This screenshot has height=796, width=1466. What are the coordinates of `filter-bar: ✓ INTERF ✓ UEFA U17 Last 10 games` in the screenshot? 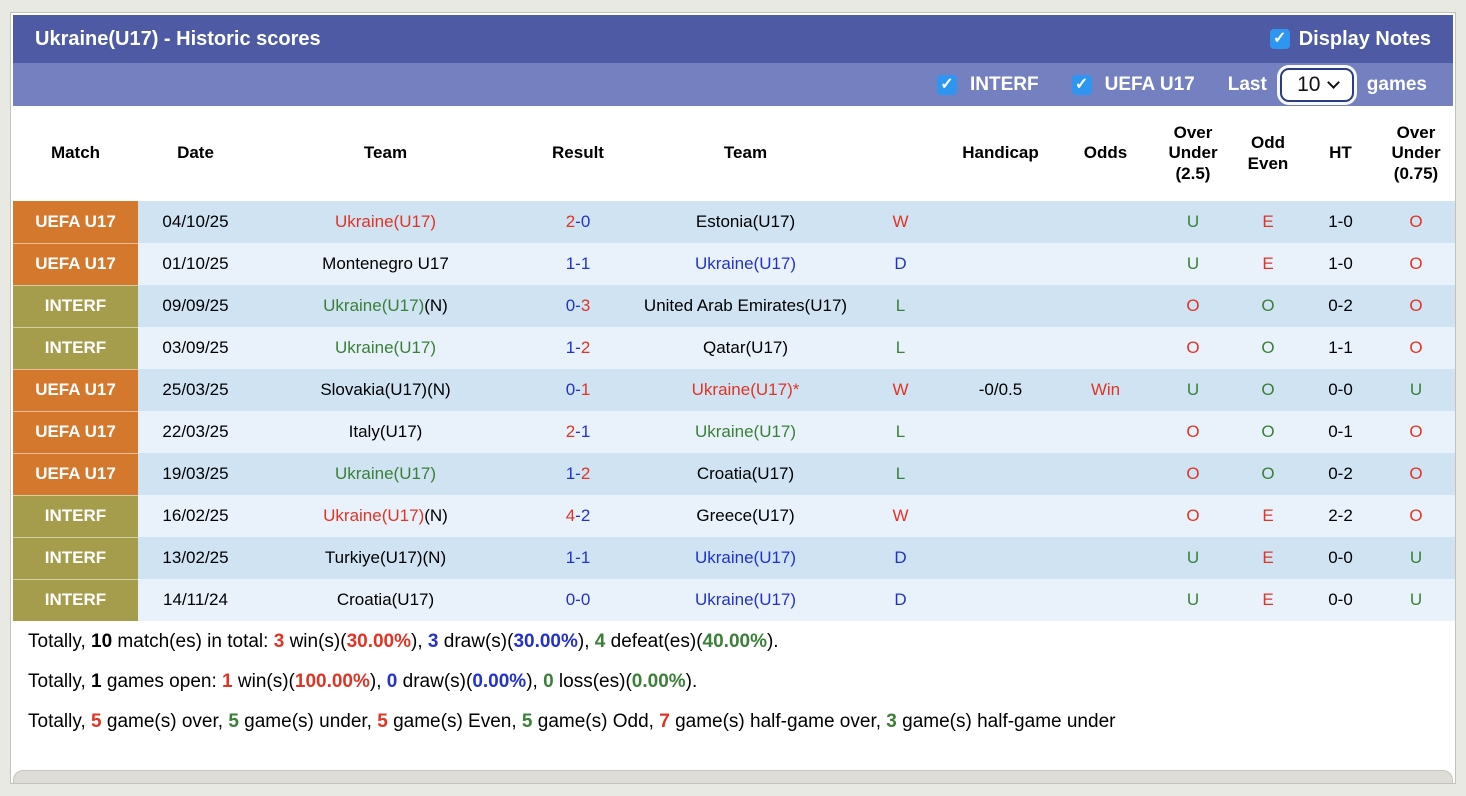 It's located at (733, 84).